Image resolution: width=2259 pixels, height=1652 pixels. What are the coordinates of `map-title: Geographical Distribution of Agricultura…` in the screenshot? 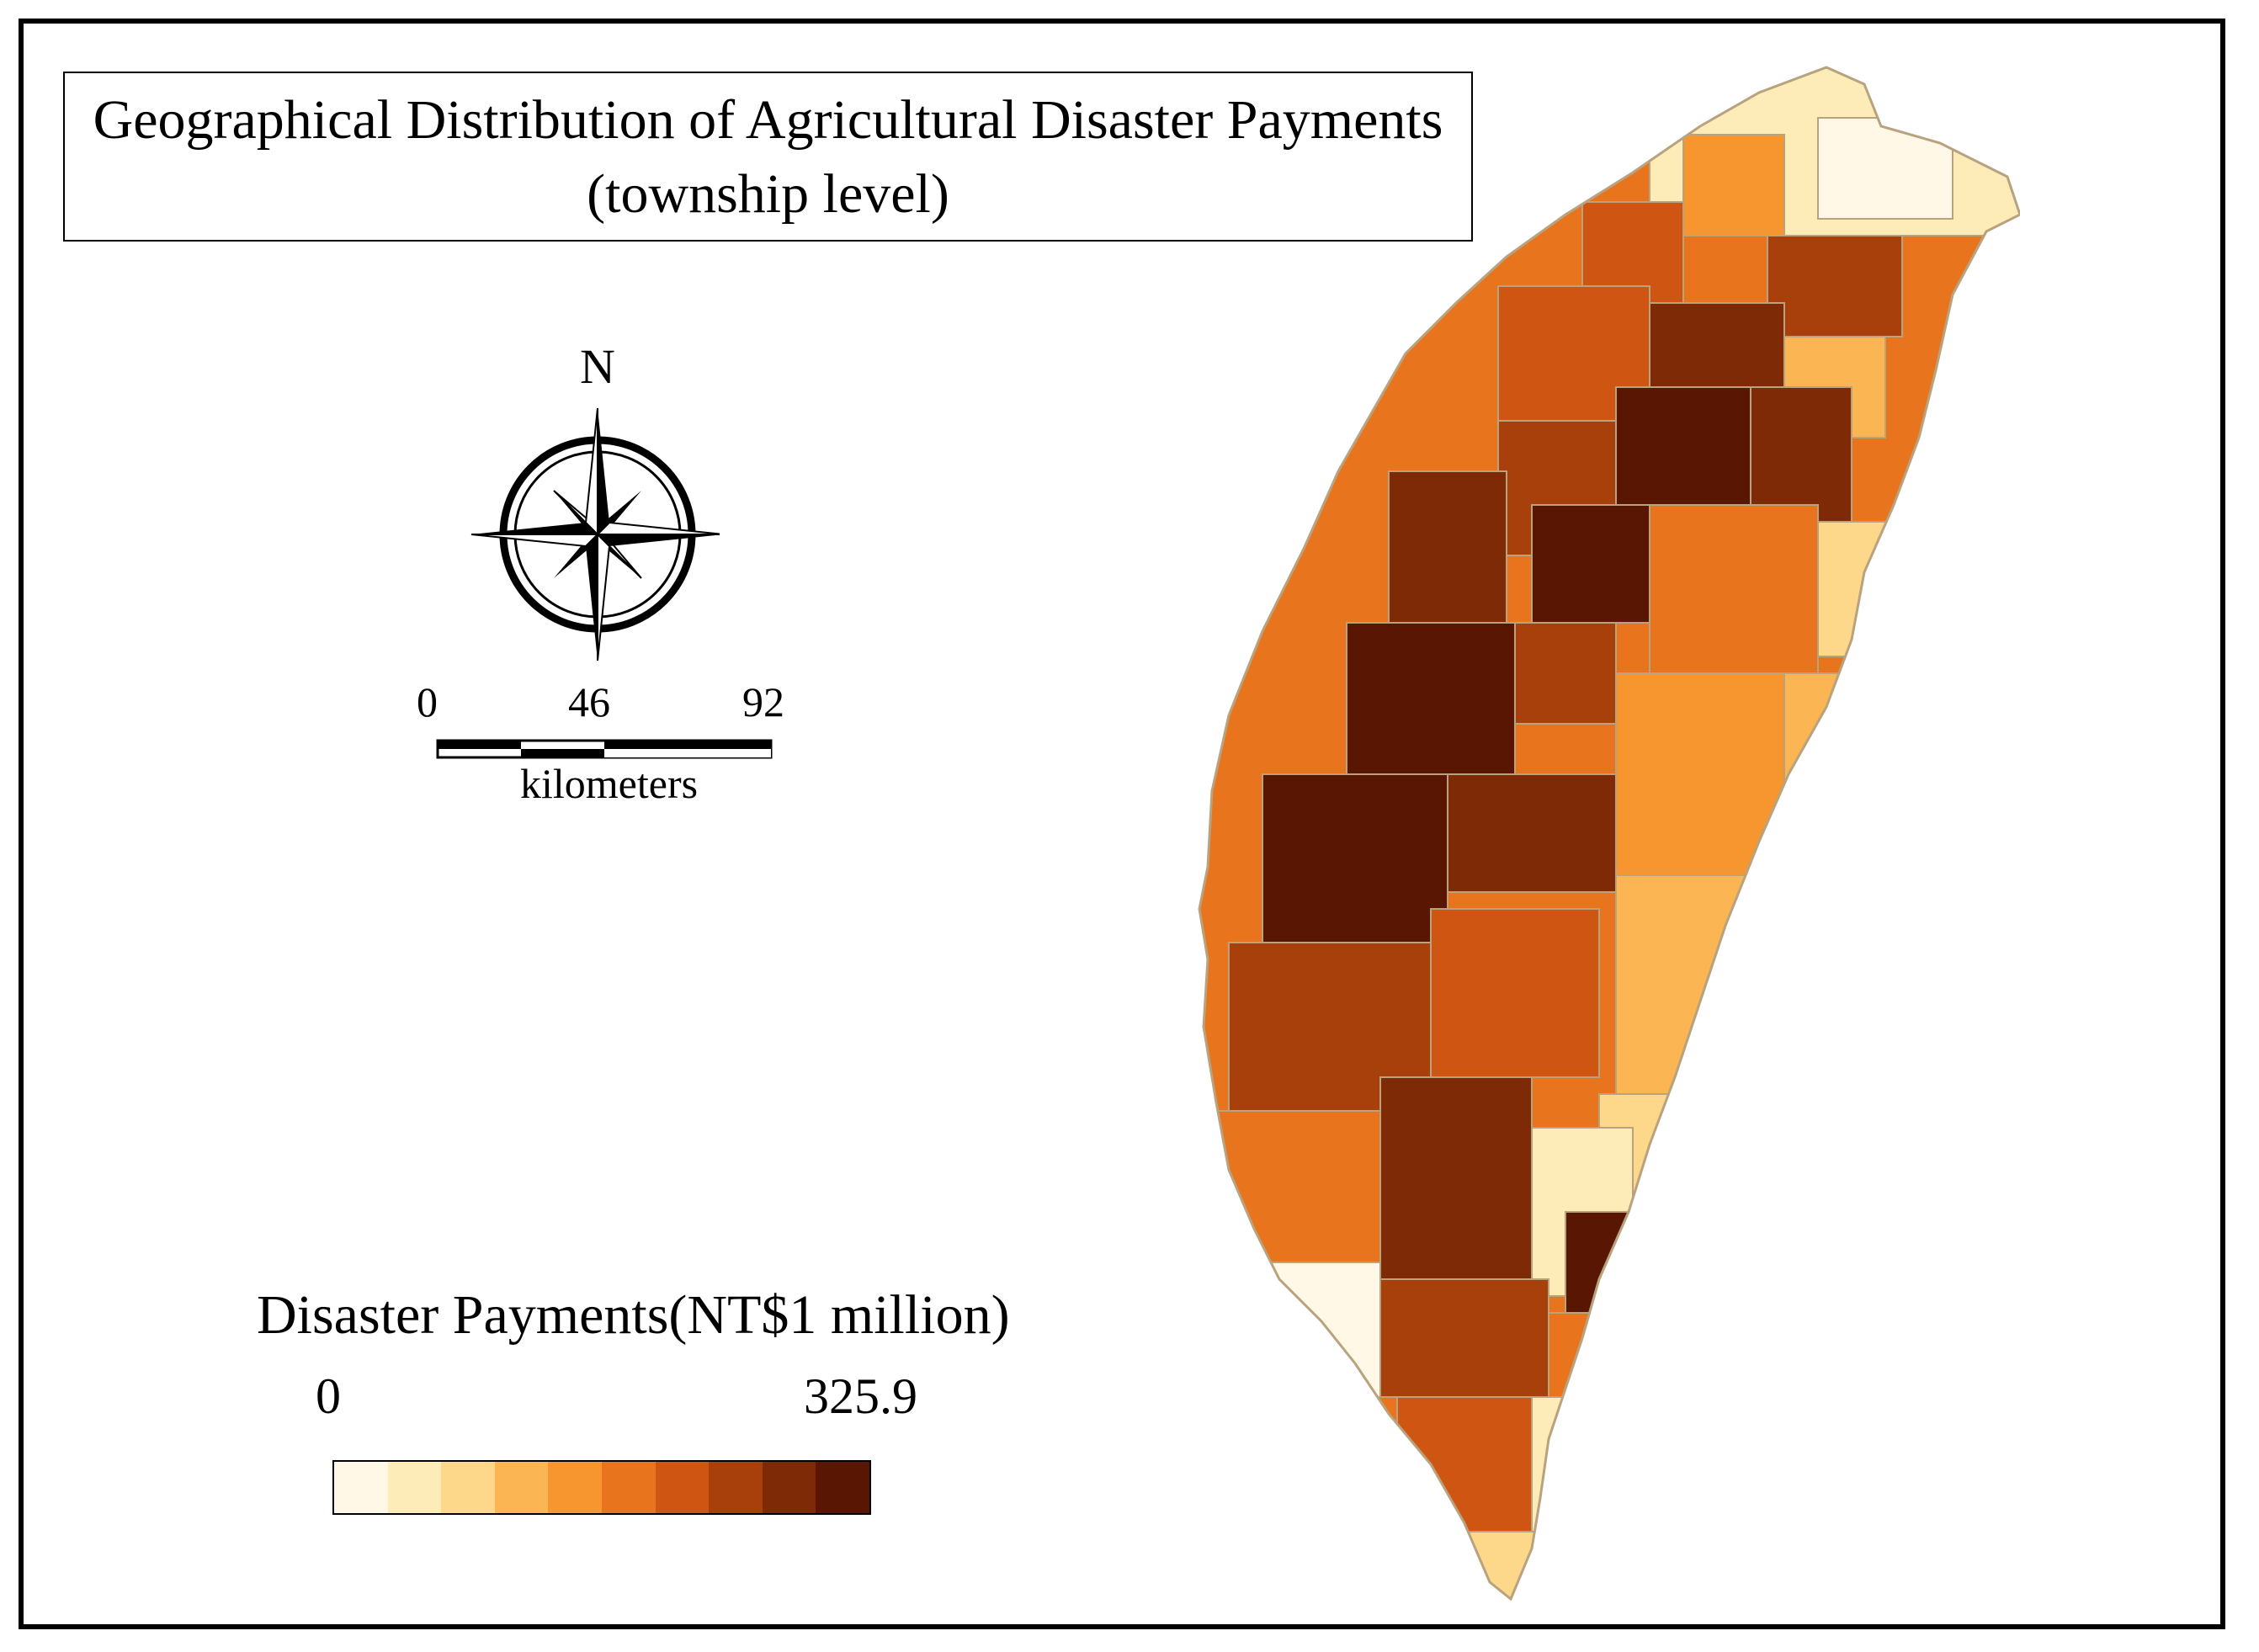 It's located at (768, 120).